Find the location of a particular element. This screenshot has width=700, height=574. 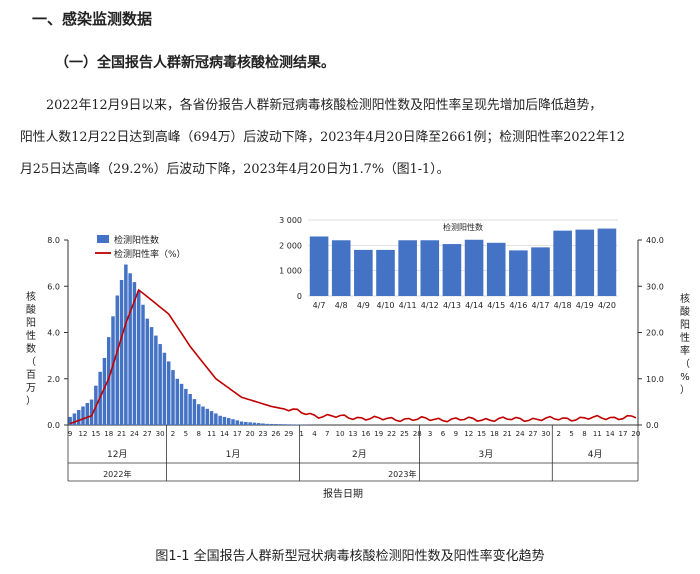

right-axis-label-char: ） is located at coordinates (685, 390).